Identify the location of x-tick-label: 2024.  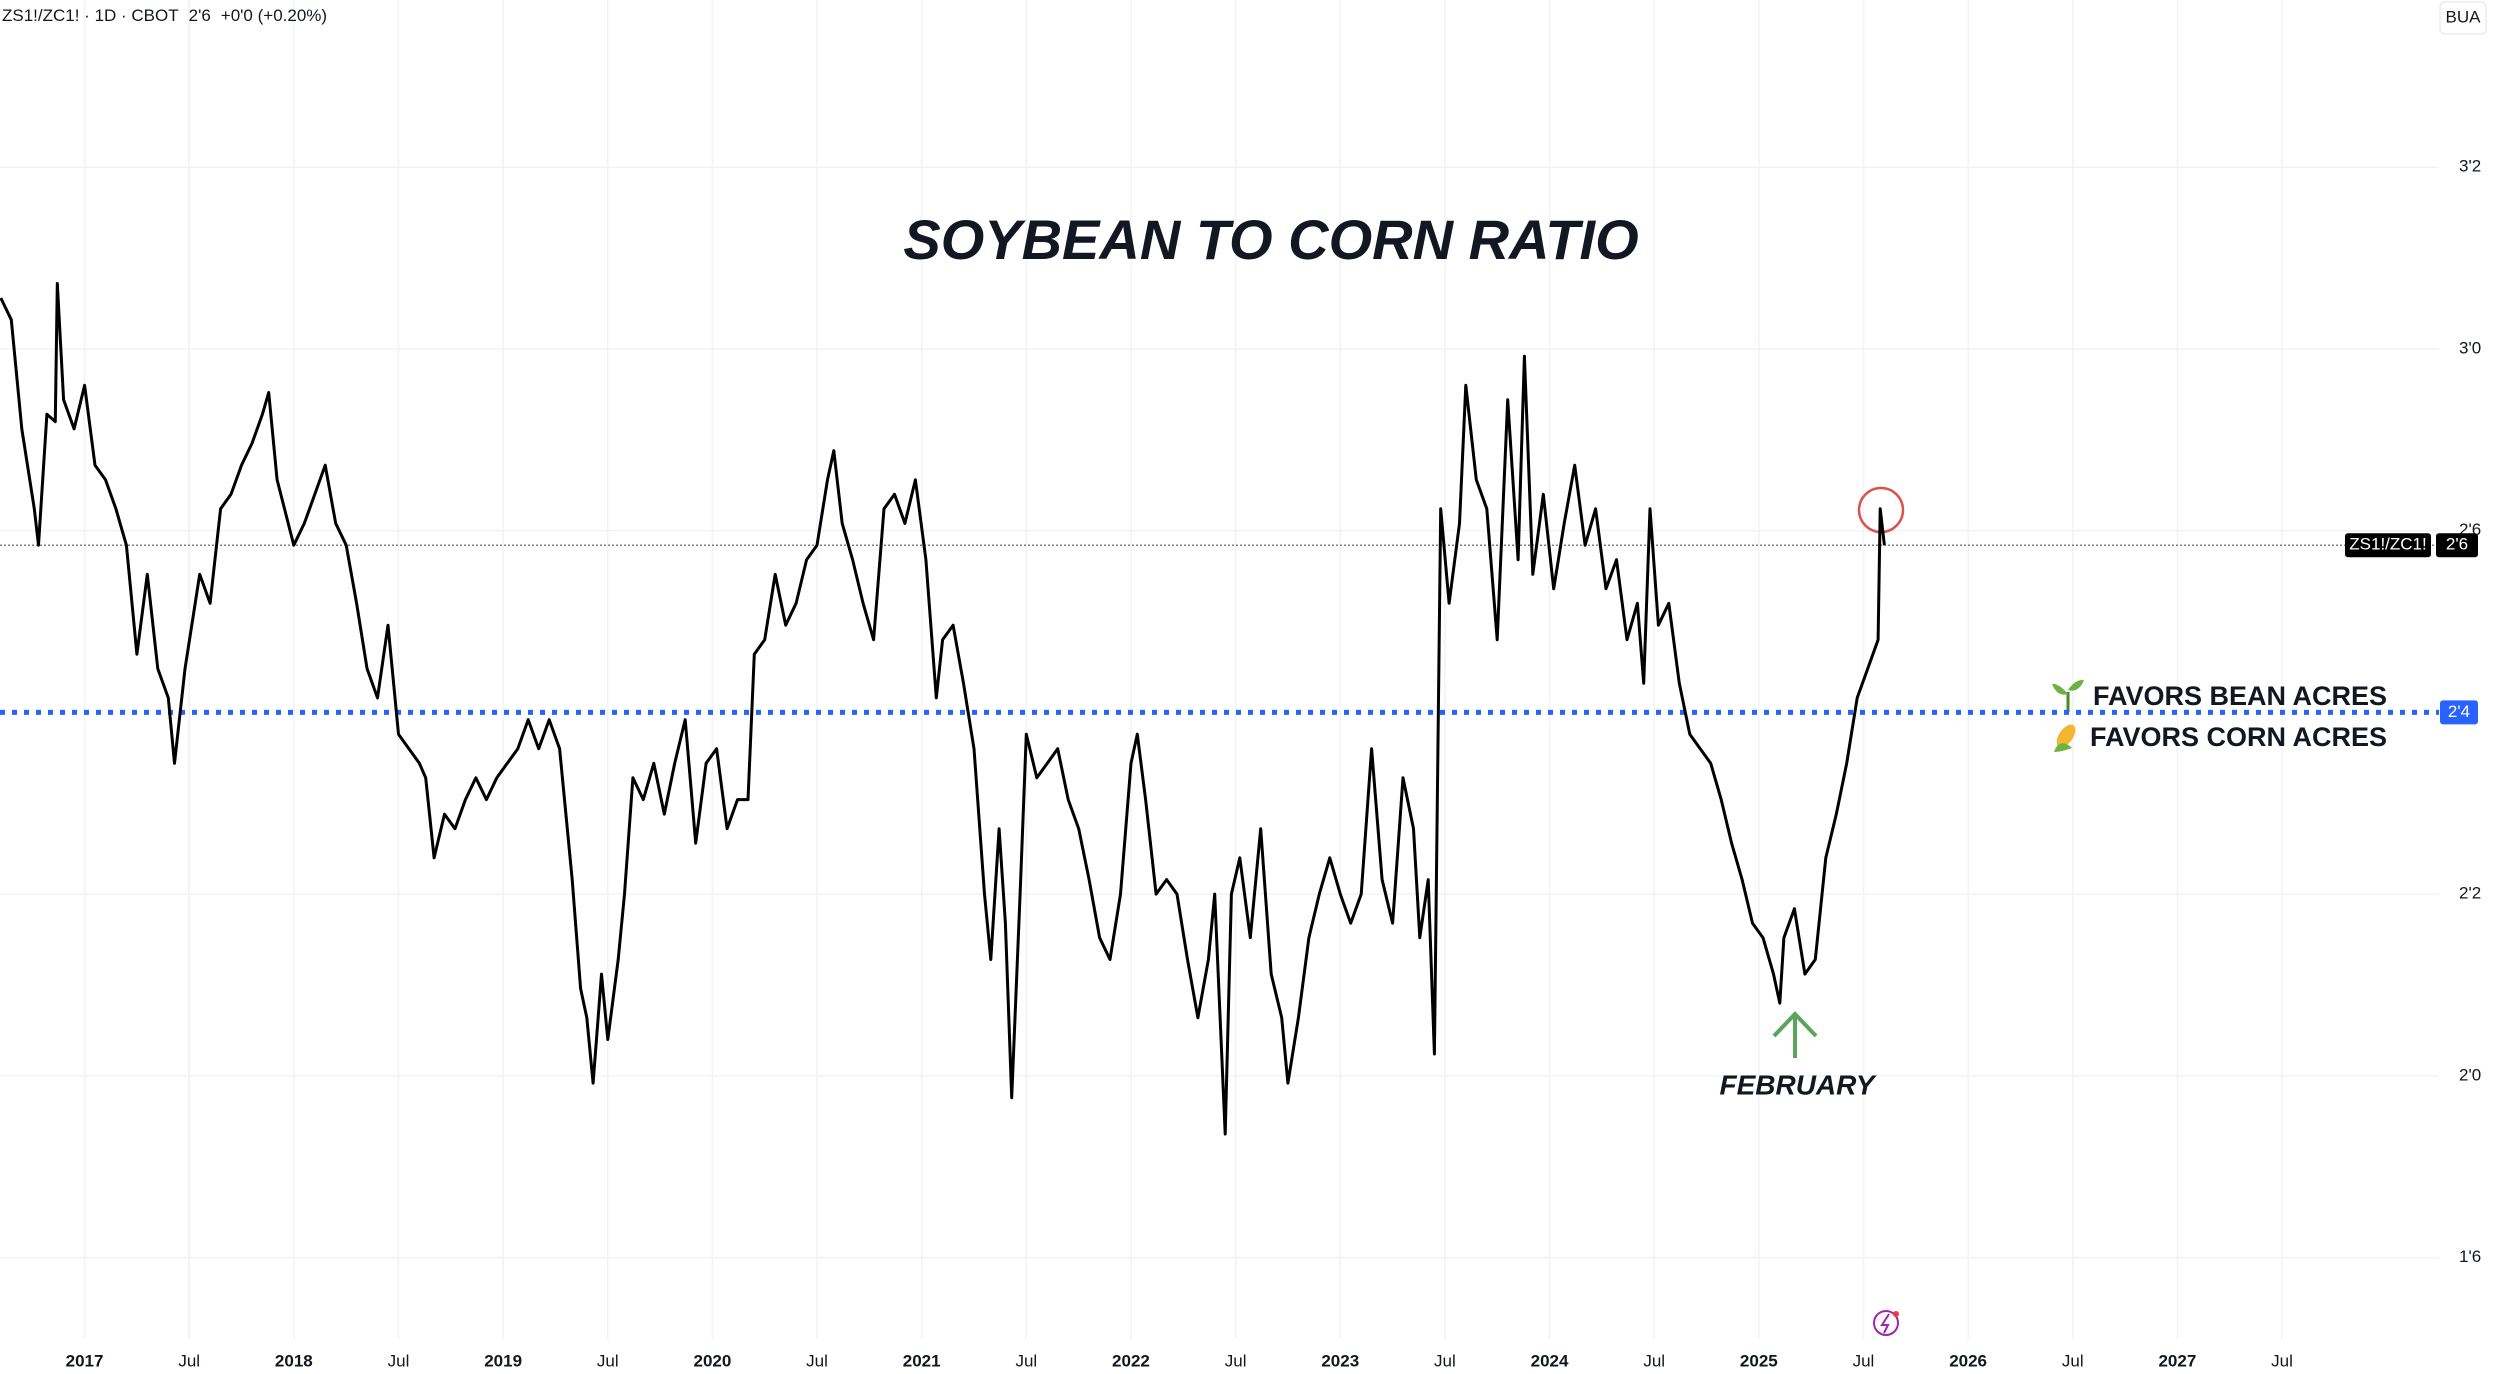
(1550, 1360).